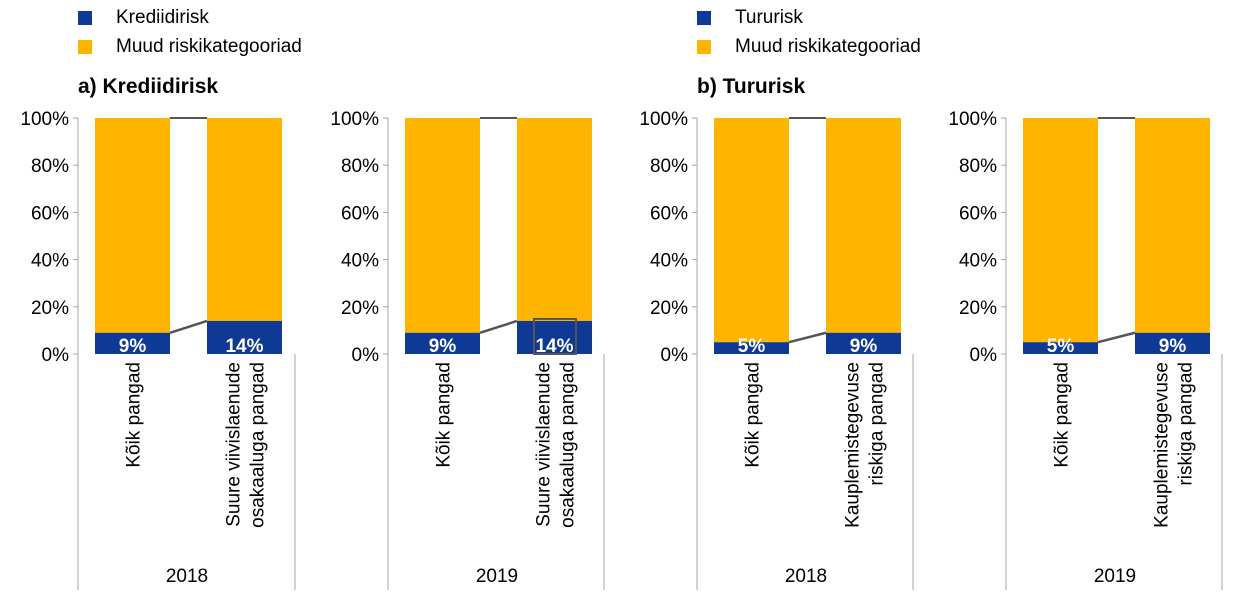  I want to click on legend-left: Krediidirisk Muud riskikategooriad, so click(190, 32).